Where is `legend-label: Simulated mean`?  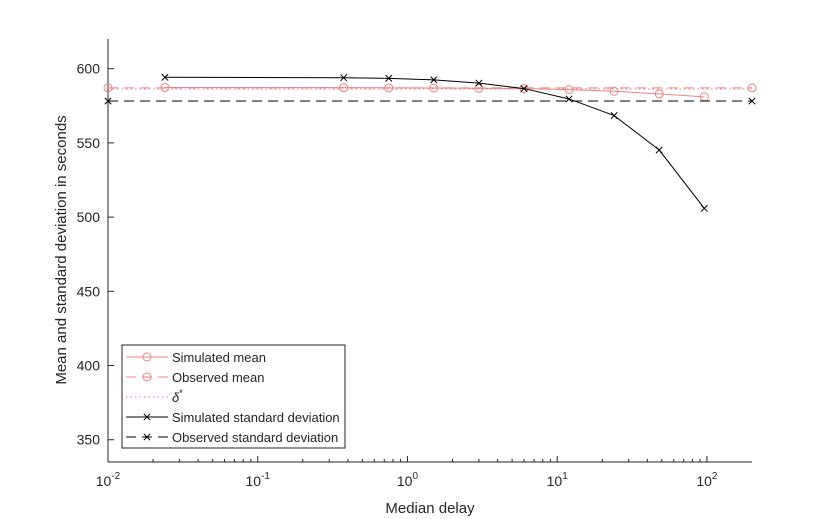 legend-label: Simulated mean is located at coordinates (219, 357).